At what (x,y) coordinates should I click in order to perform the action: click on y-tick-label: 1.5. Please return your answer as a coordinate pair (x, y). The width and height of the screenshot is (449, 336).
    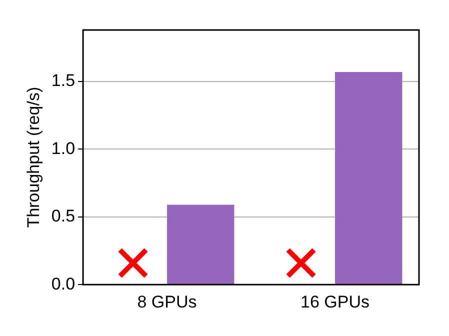
    Looking at the image, I should click on (63, 80).